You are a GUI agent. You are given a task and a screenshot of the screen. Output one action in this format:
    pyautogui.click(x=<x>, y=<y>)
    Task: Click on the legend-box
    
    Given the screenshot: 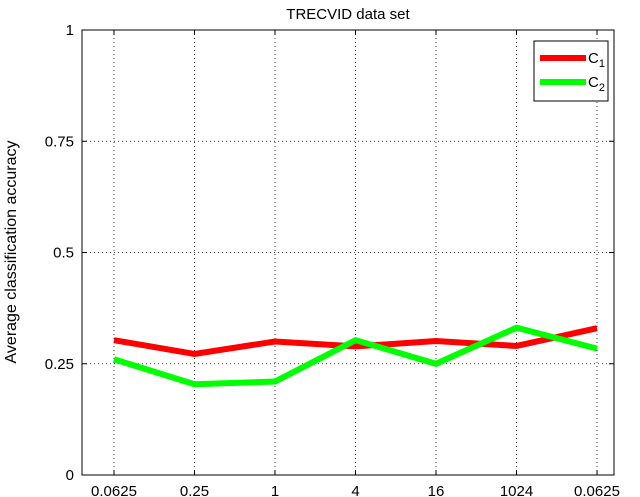 What is the action you would take?
    pyautogui.click(x=571, y=71)
    